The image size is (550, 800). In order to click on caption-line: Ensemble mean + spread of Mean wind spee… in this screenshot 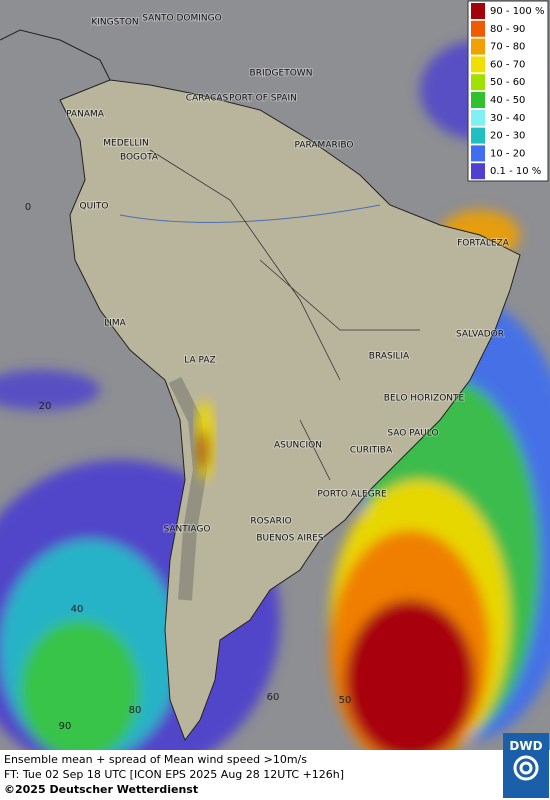, I will do `click(155, 759)`.